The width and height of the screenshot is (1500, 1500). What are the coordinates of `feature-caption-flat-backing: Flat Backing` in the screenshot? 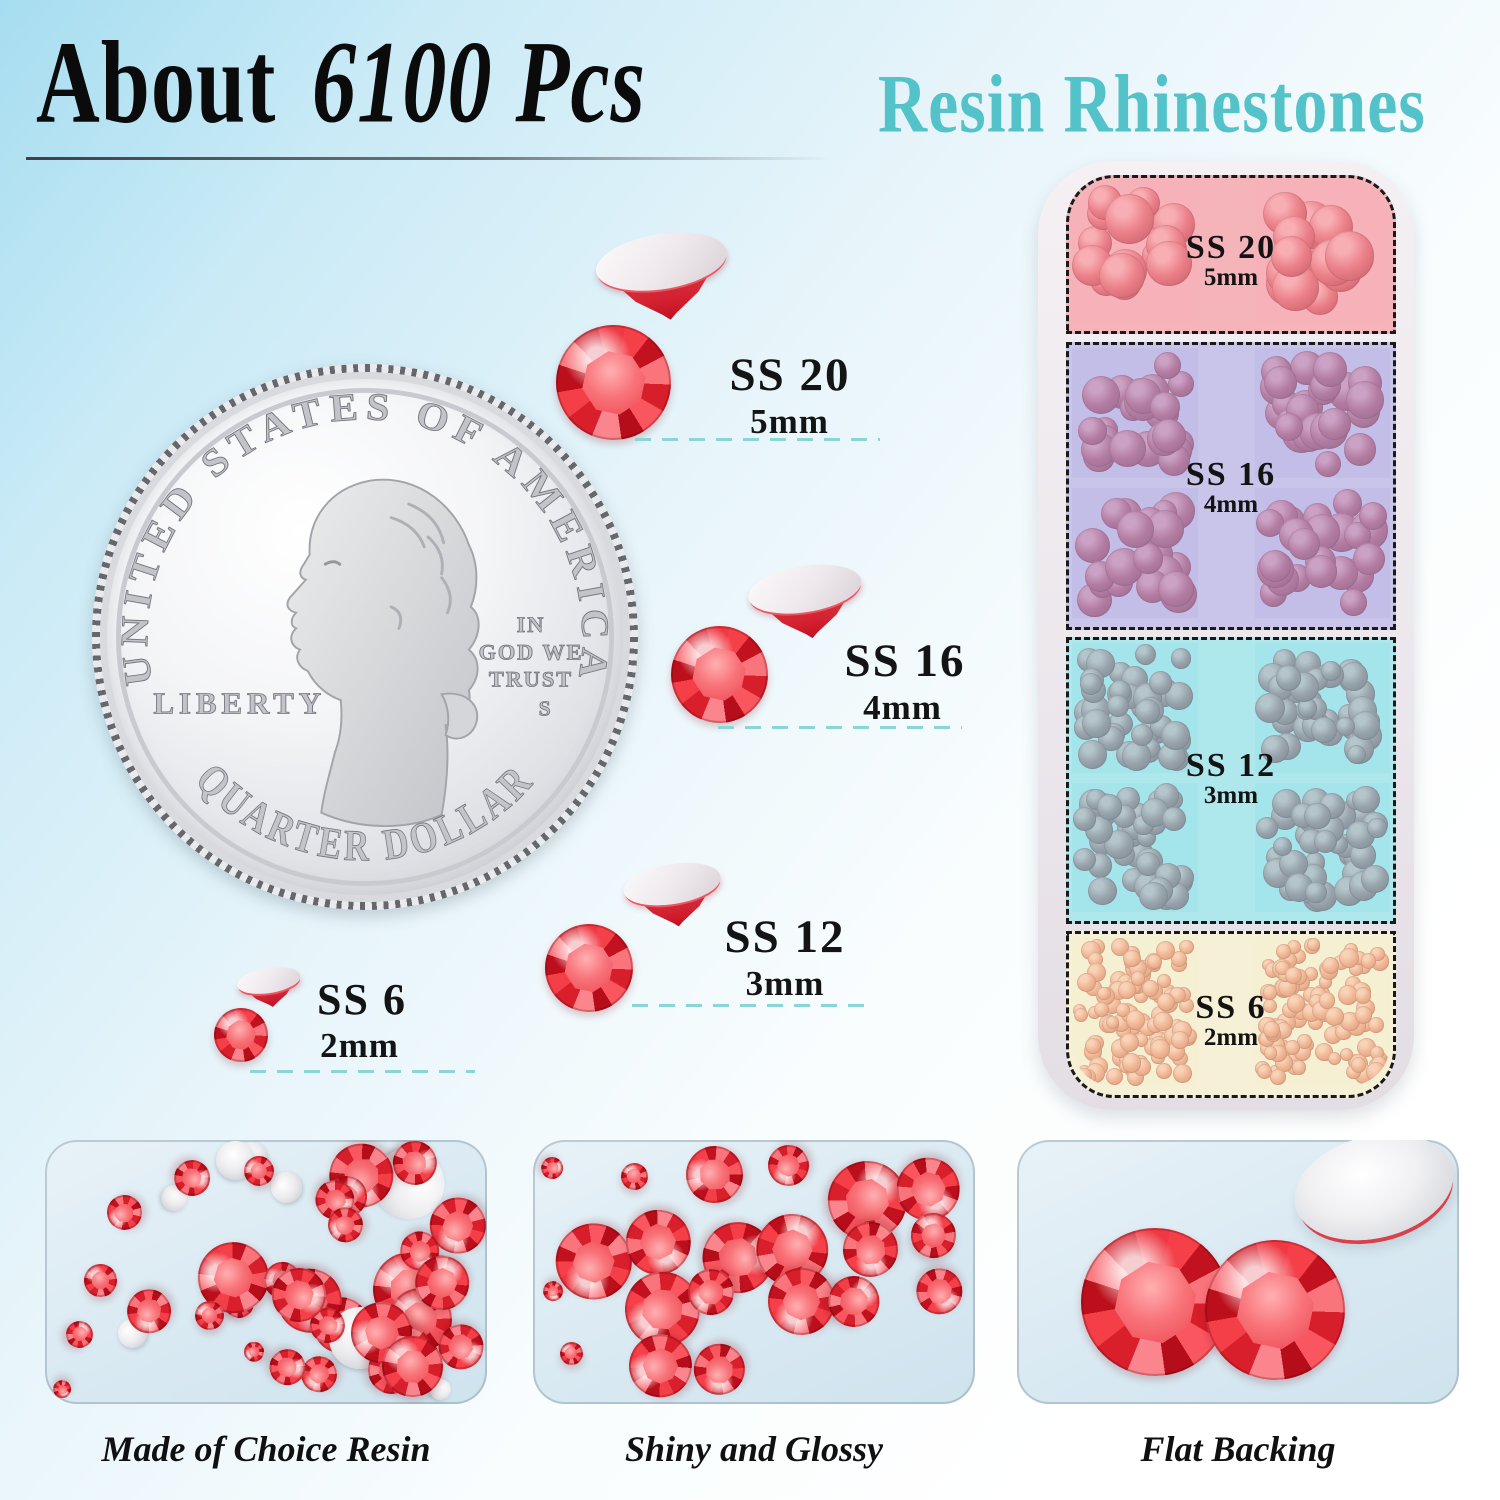 It's located at (1238, 1449).